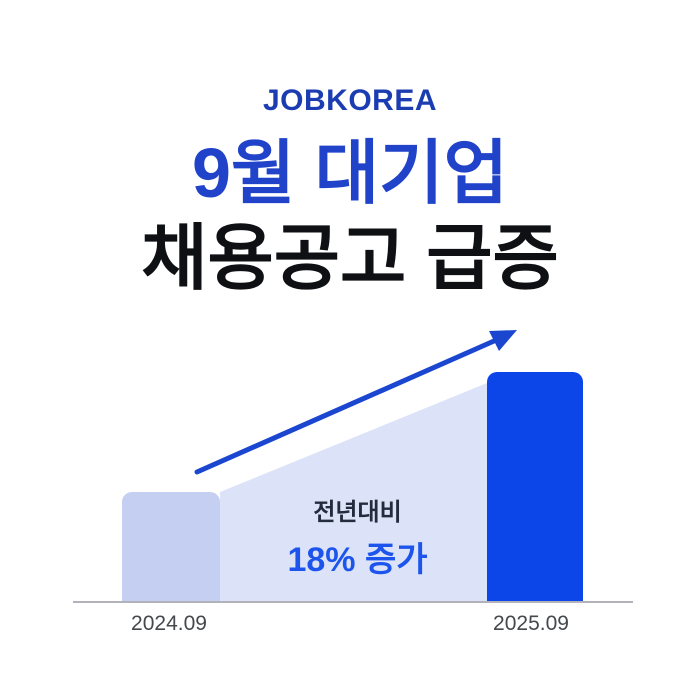 The image size is (700, 700). Describe the element at coordinates (350, 173) in the screenshot. I see `title-line-1: 9월 대기업` at that location.